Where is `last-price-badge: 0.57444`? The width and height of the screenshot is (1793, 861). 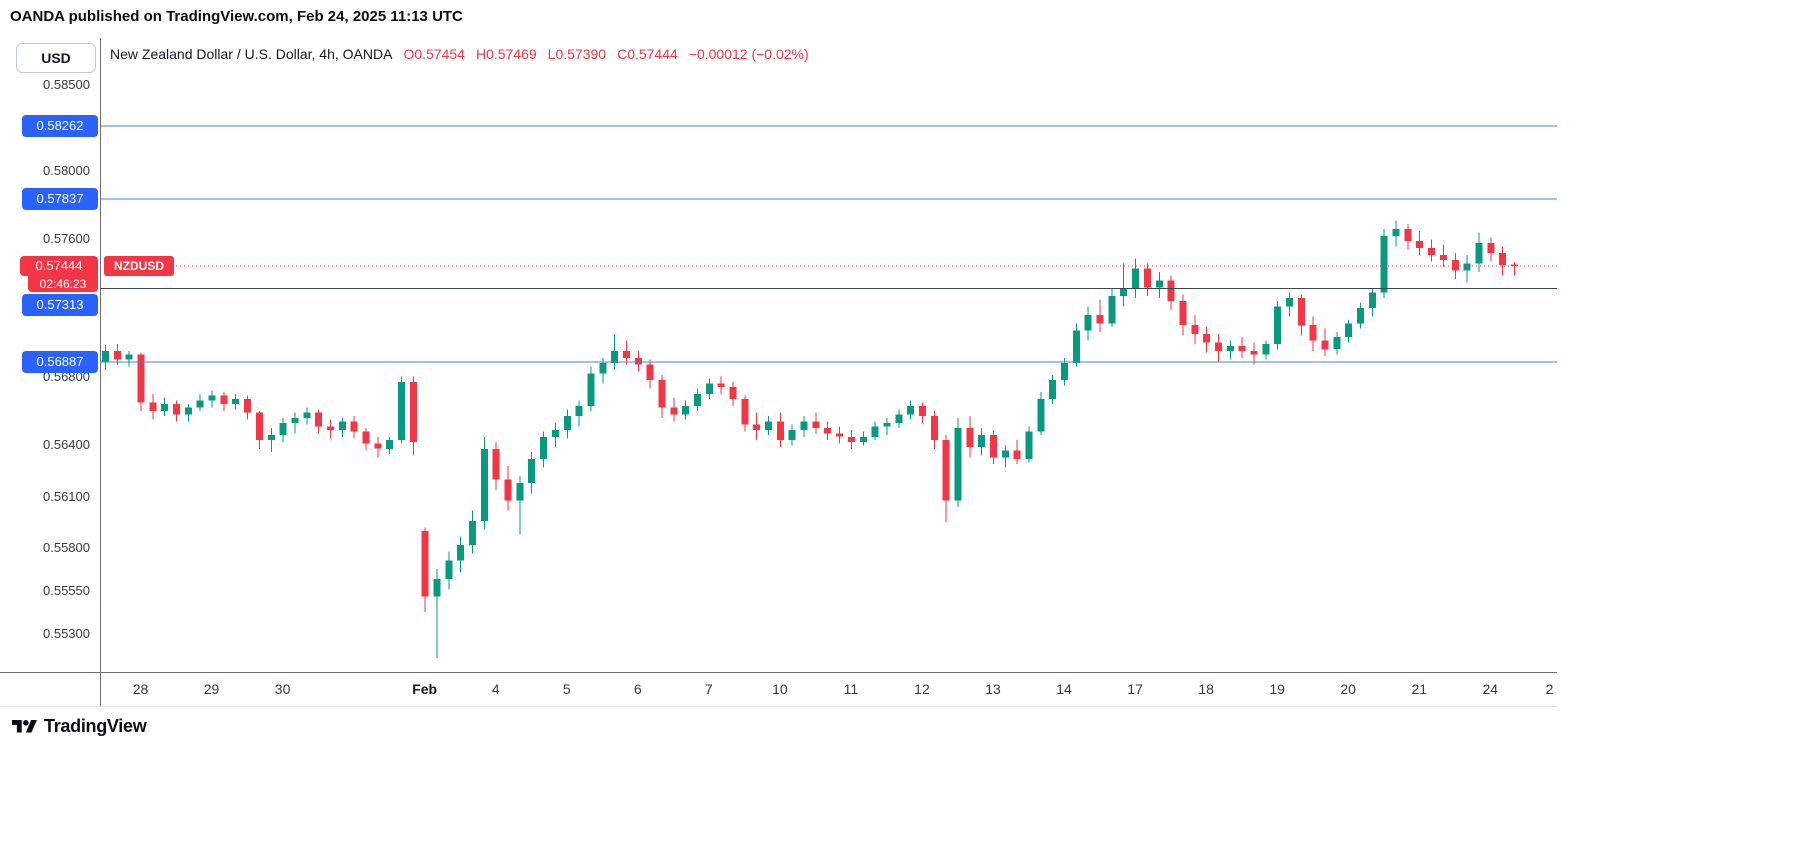 last-price-badge: 0.57444 is located at coordinates (59, 266).